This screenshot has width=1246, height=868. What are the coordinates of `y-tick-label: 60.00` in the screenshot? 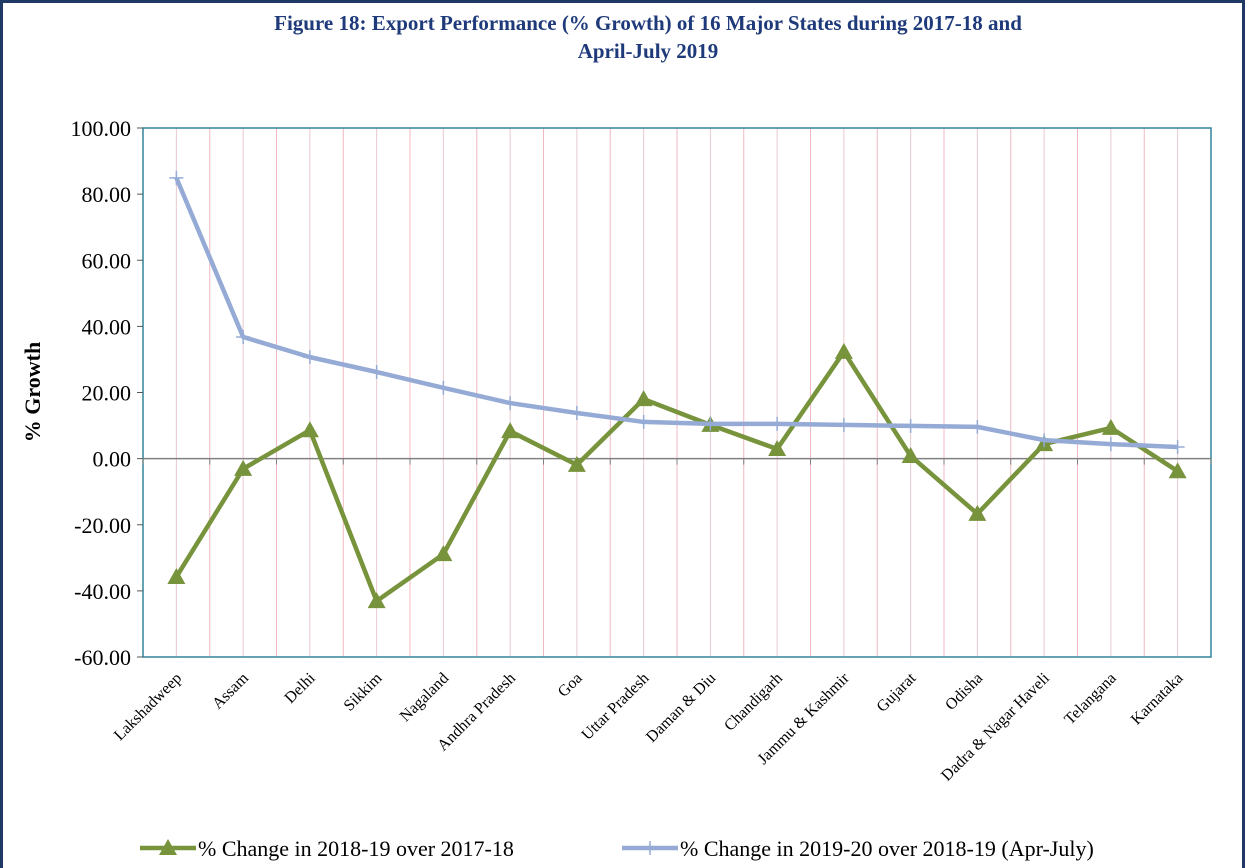 It's located at (107, 260).